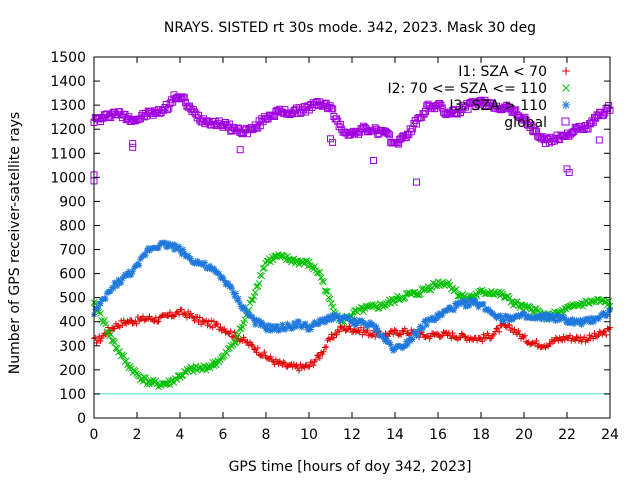  What do you see at coordinates (72, 226) in the screenshot?
I see `y-tick-label-8: 800` at bounding box center [72, 226].